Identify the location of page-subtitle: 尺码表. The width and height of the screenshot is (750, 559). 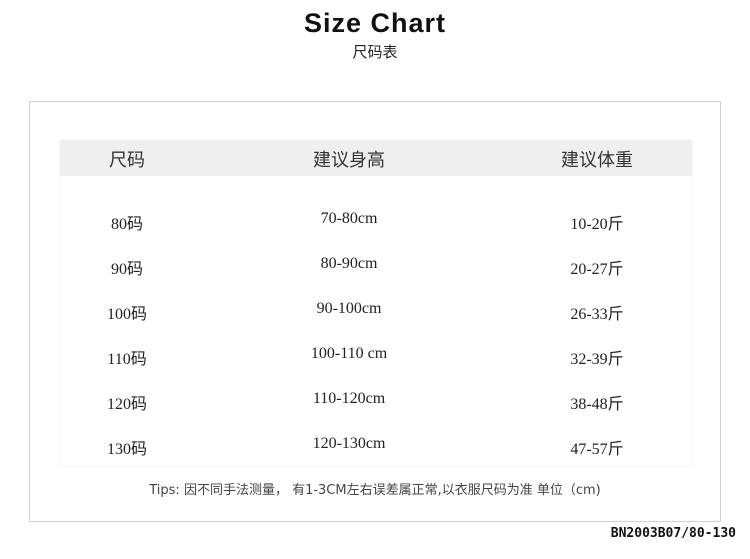
(375, 52).